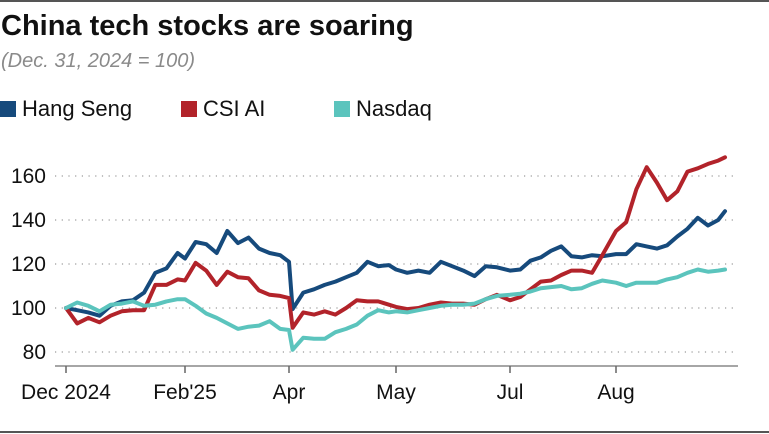 This screenshot has width=769, height=434. What do you see at coordinates (28, 176) in the screenshot?
I see `y-tick-label: 160` at bounding box center [28, 176].